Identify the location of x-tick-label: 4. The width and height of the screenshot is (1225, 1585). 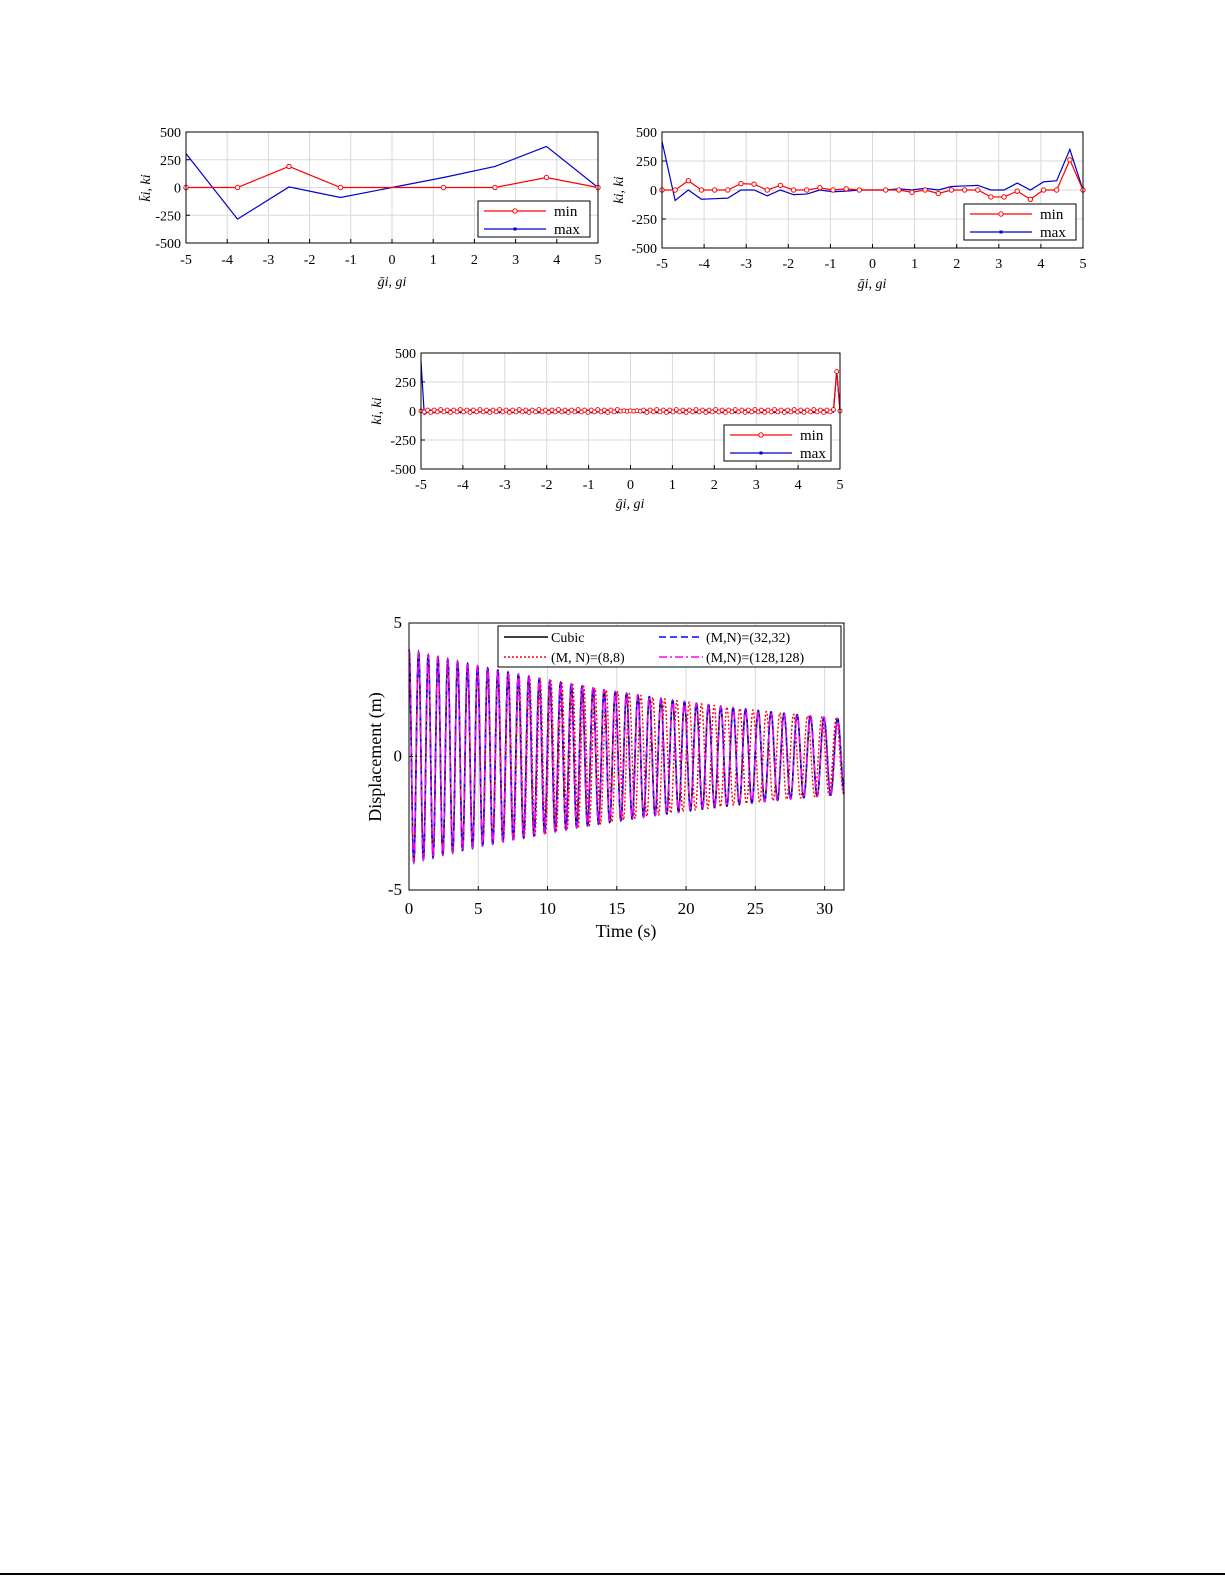
(798, 485).